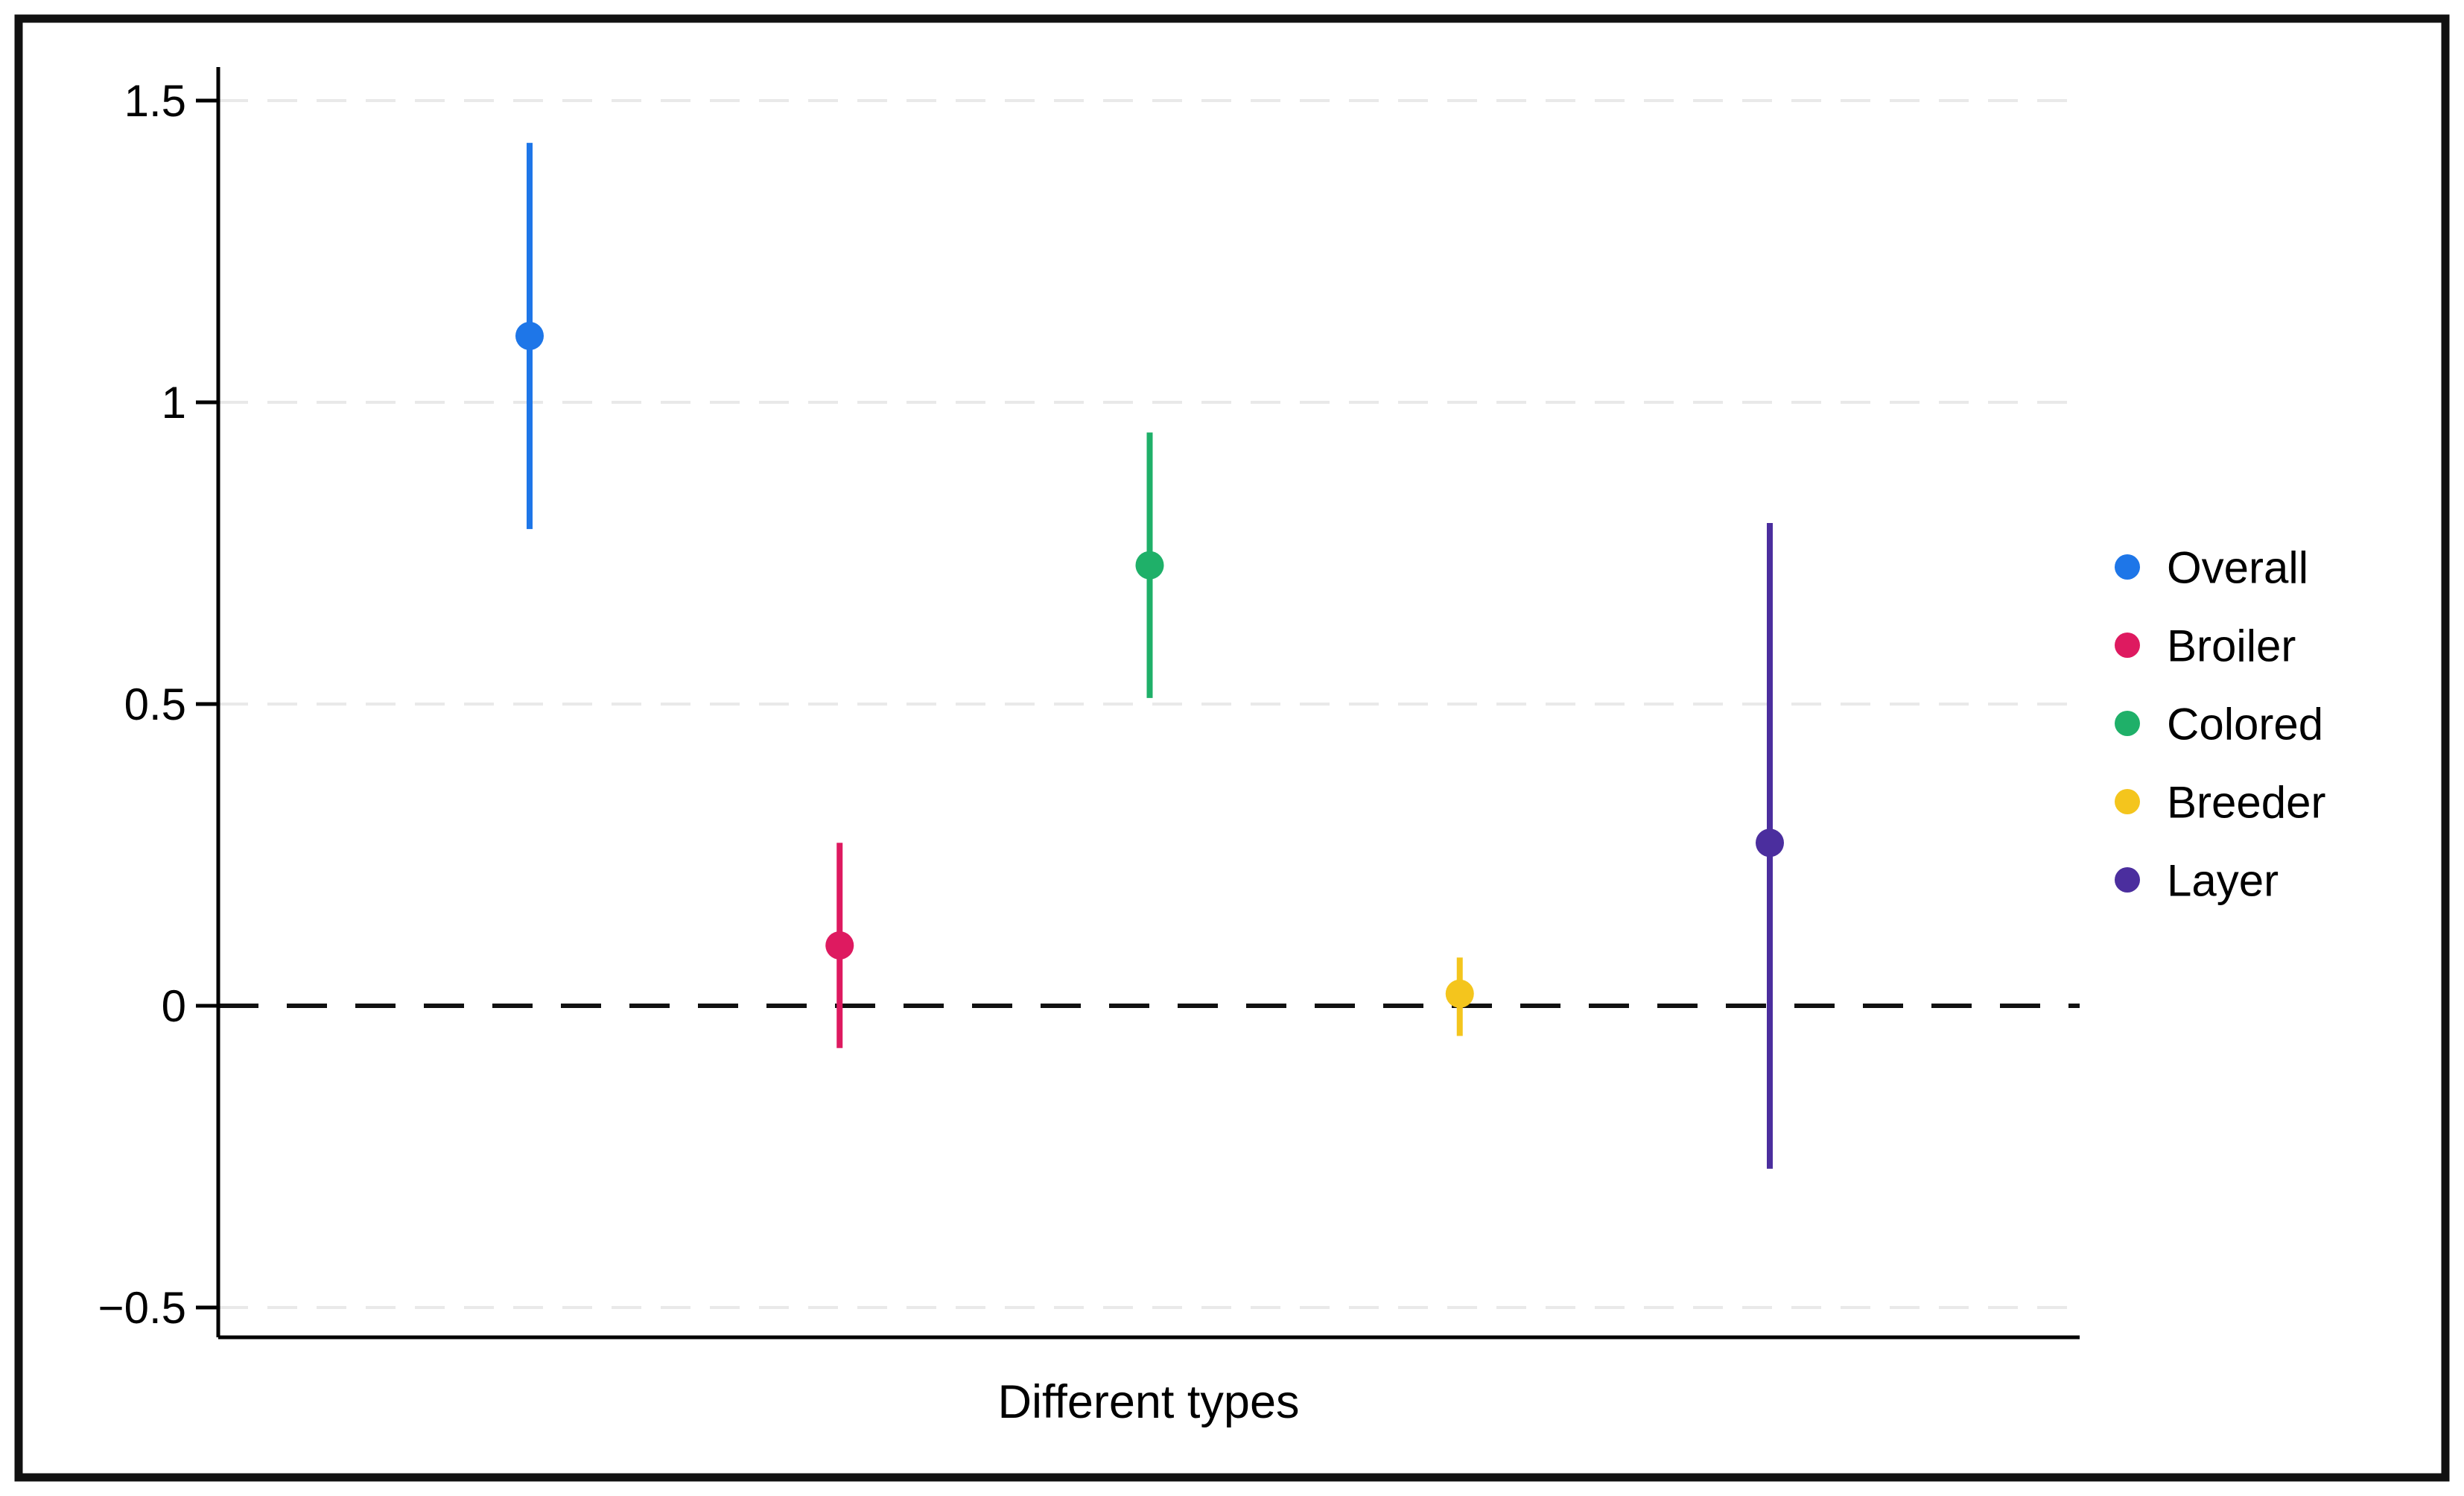 The height and width of the screenshot is (1496, 2464). What do you see at coordinates (2127, 567) in the screenshot?
I see `legend-dot-overall` at bounding box center [2127, 567].